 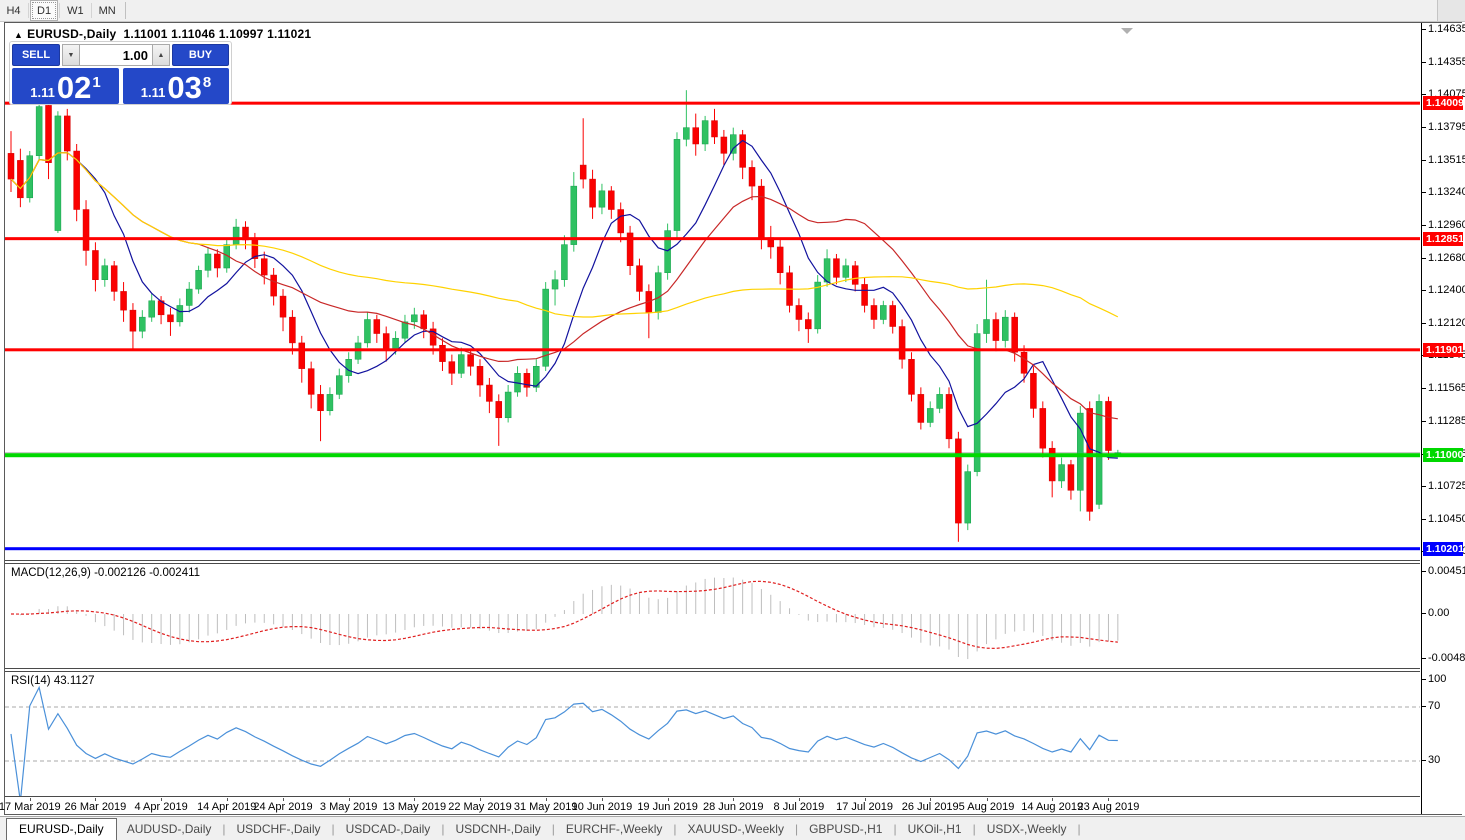 What do you see at coordinates (13, 10) in the screenshot?
I see `timeframe-button-h4: H4` at bounding box center [13, 10].